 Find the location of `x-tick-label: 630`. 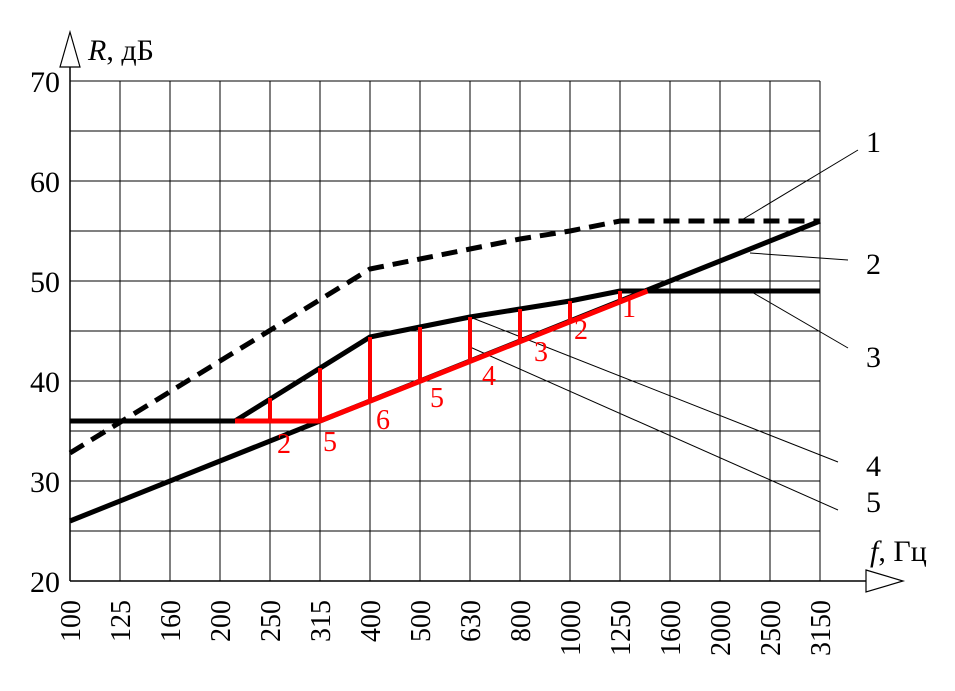

x-tick-label: 630 is located at coordinates (471, 621).